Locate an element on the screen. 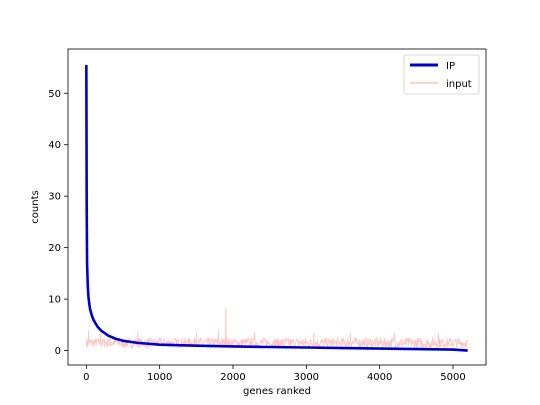 This screenshot has height=405, width=540. y-tick-label: 30 is located at coordinates (54, 197).